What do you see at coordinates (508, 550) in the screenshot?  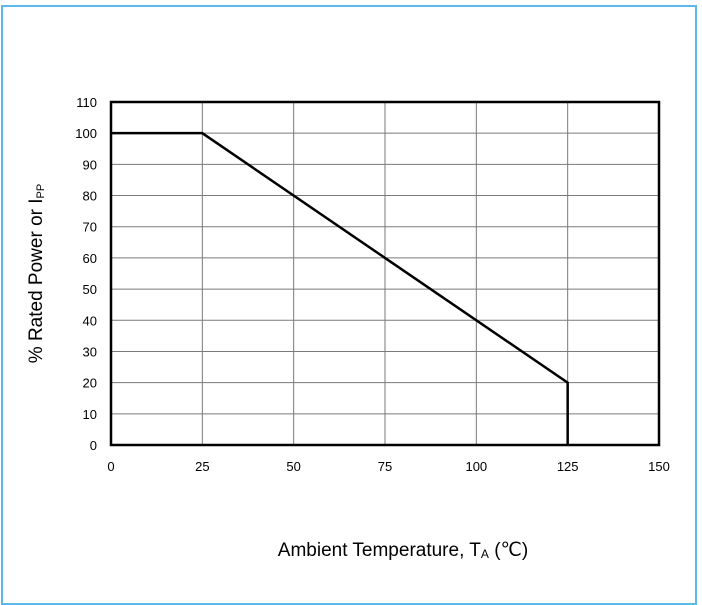 I see `x-axis-label-unit: (℃)` at bounding box center [508, 550].